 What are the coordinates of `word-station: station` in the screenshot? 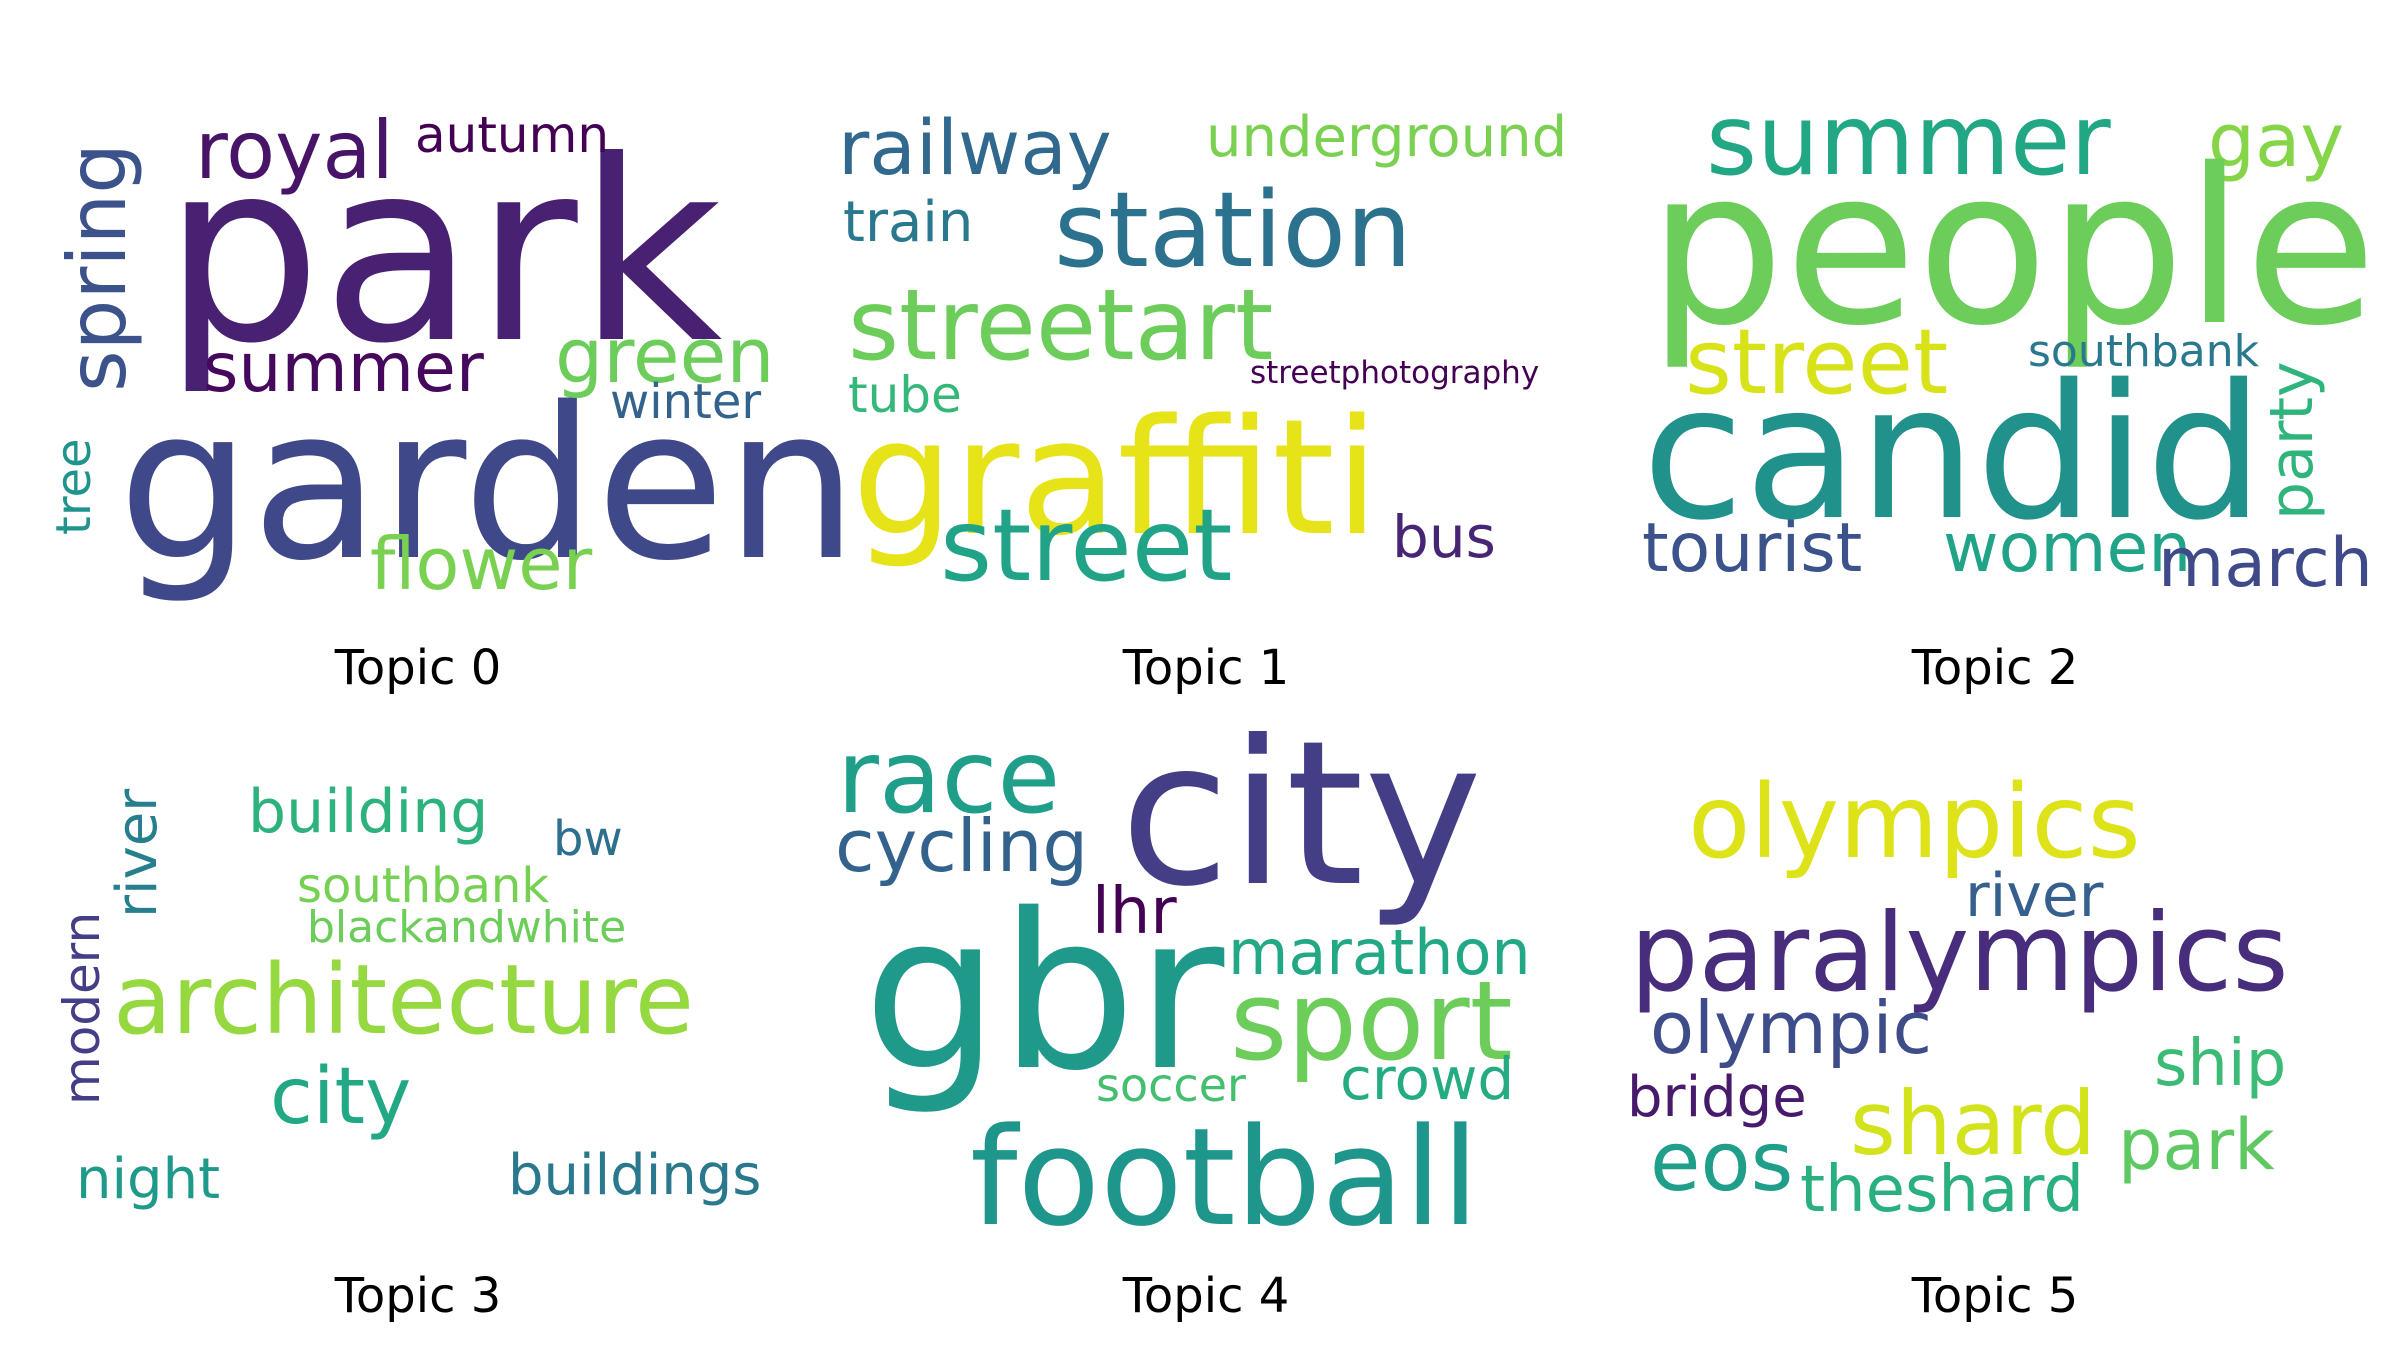 It's located at (1233, 230).